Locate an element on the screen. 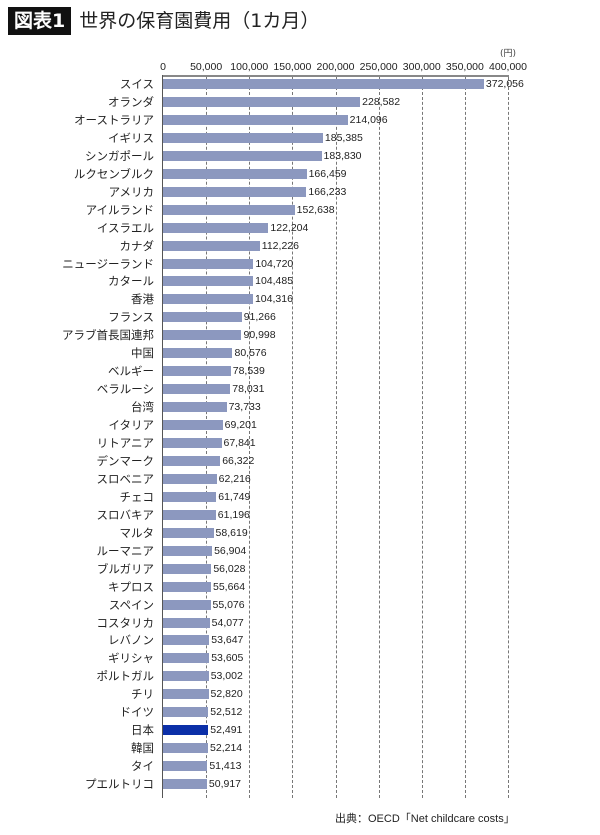 This screenshot has width=600, height=835. category-label: ルクセンブルク is located at coordinates (113, 173).